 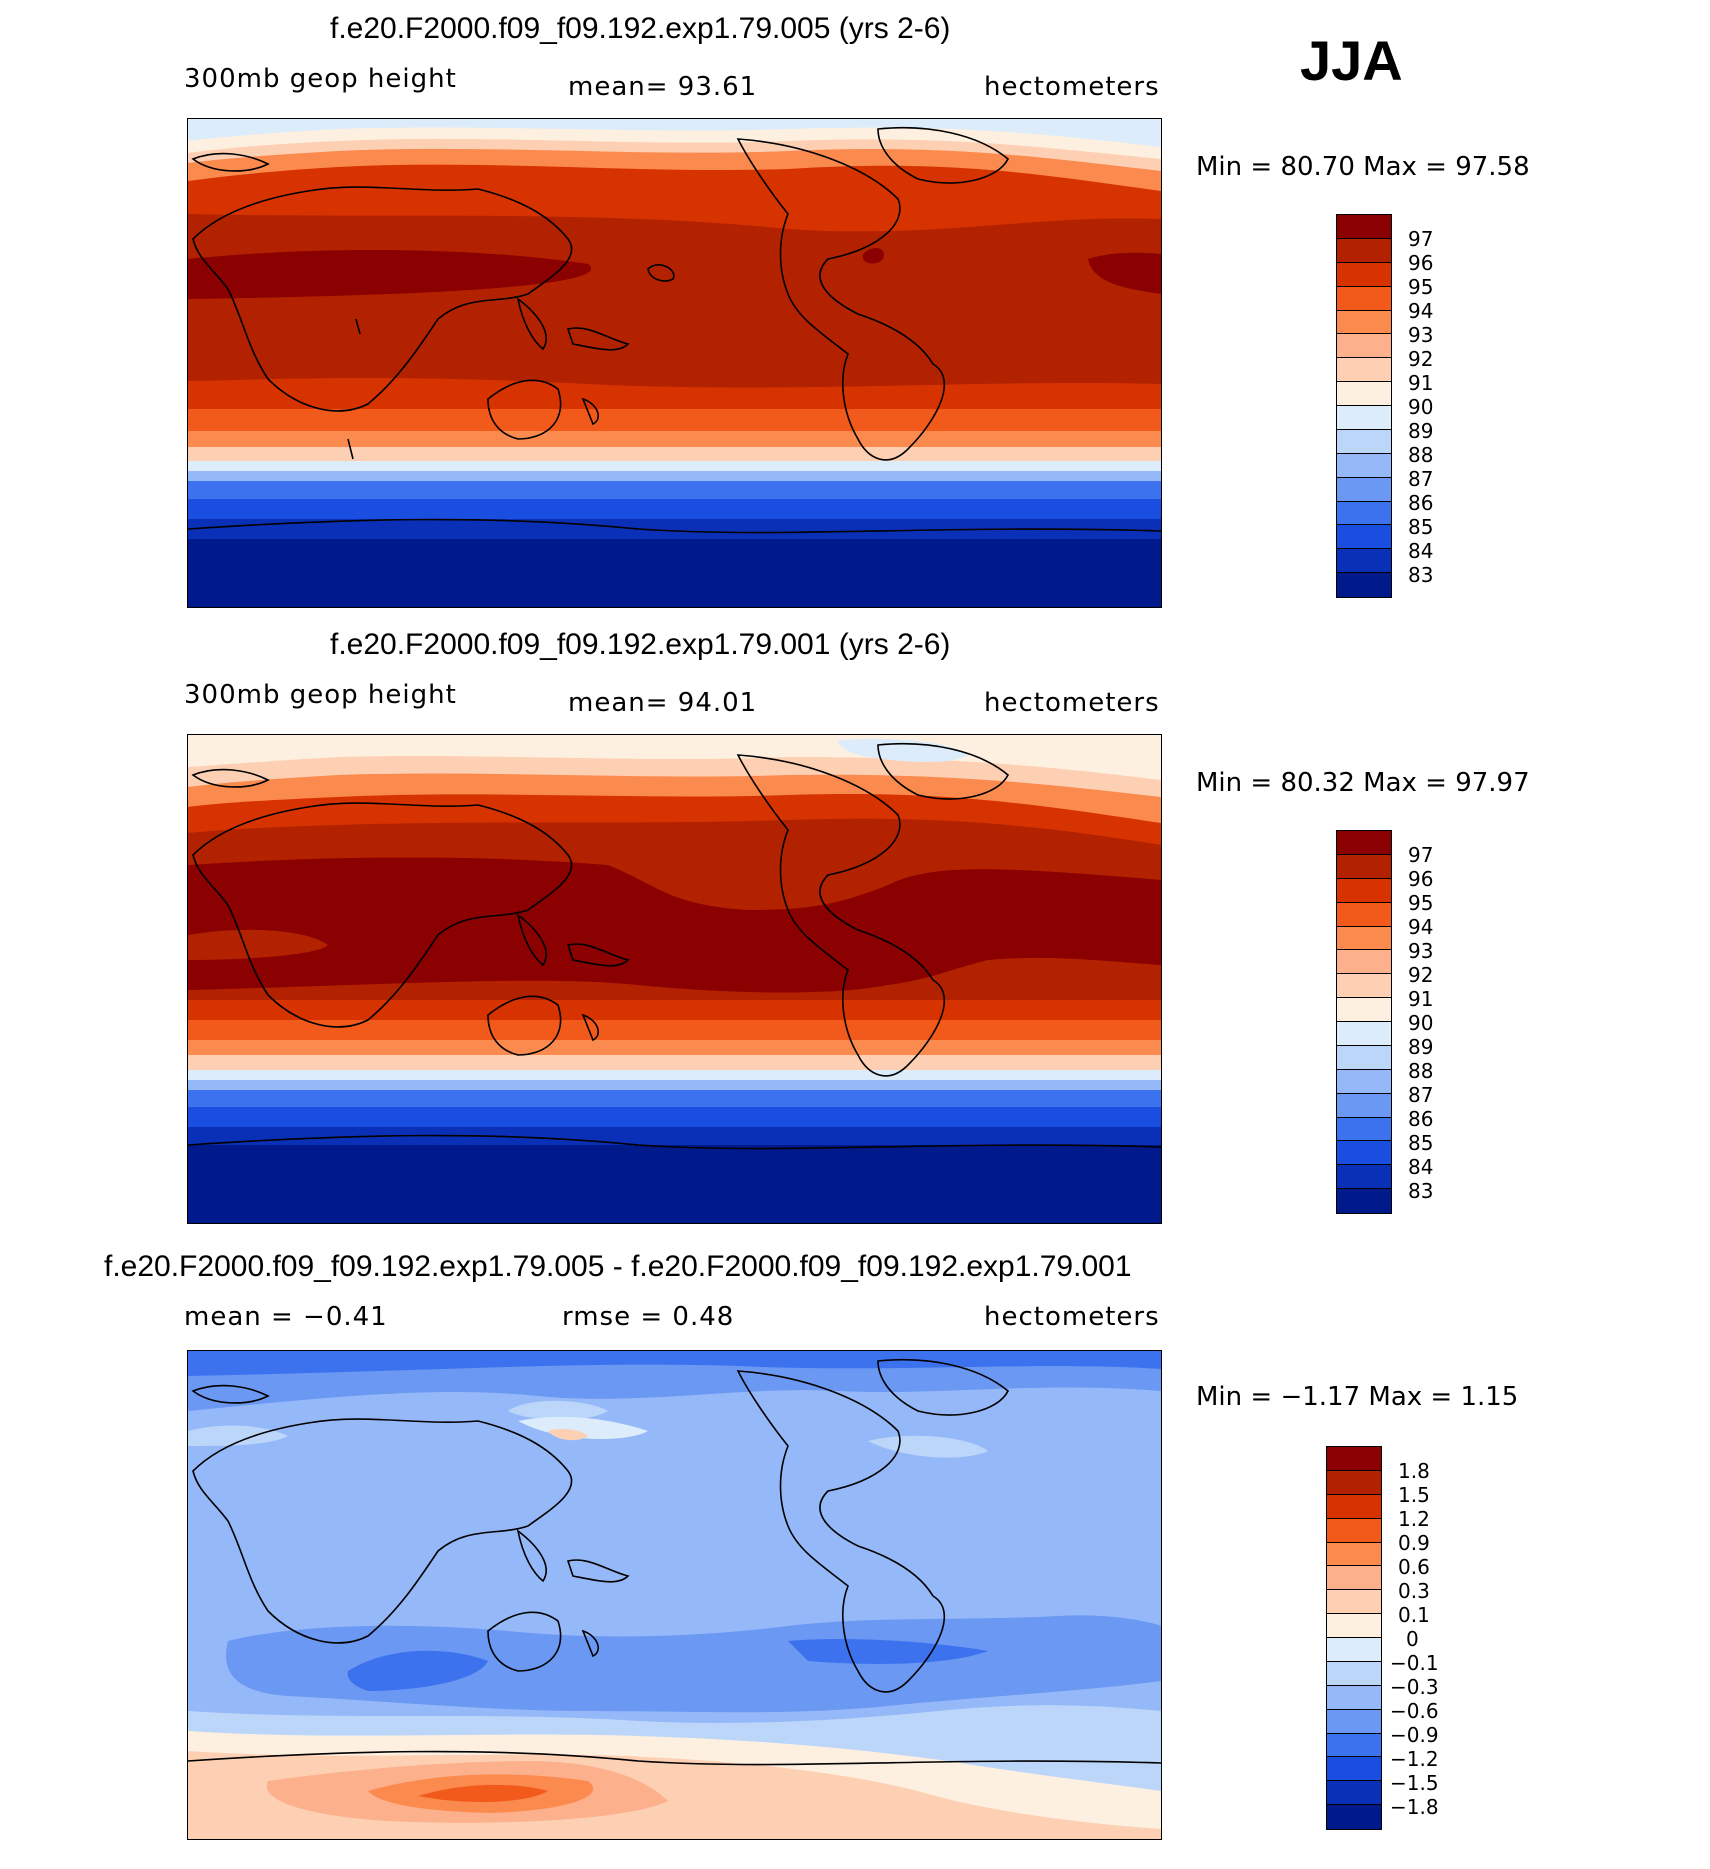 What do you see at coordinates (1414, 1735) in the screenshot?
I see `colorbar-label: −0.9` at bounding box center [1414, 1735].